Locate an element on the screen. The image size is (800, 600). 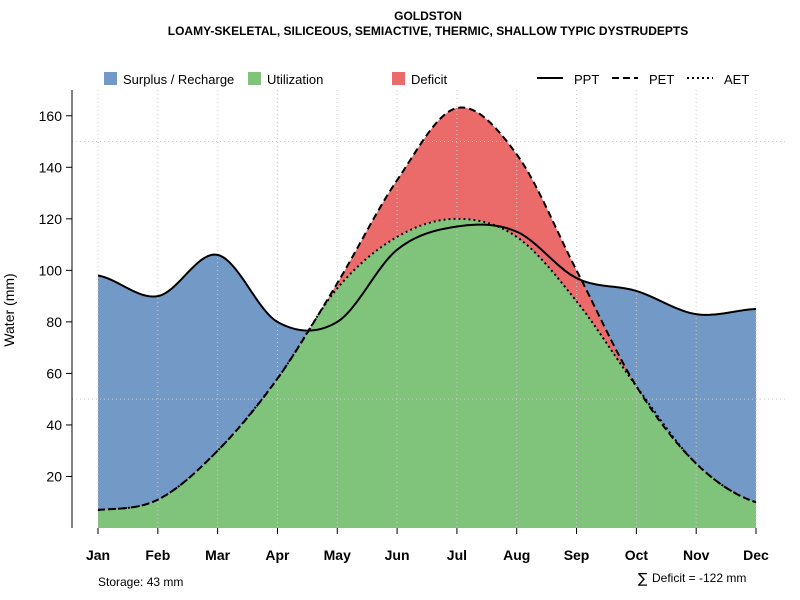
deficit-sum-symbol: ∑ is located at coordinates (643, 579).